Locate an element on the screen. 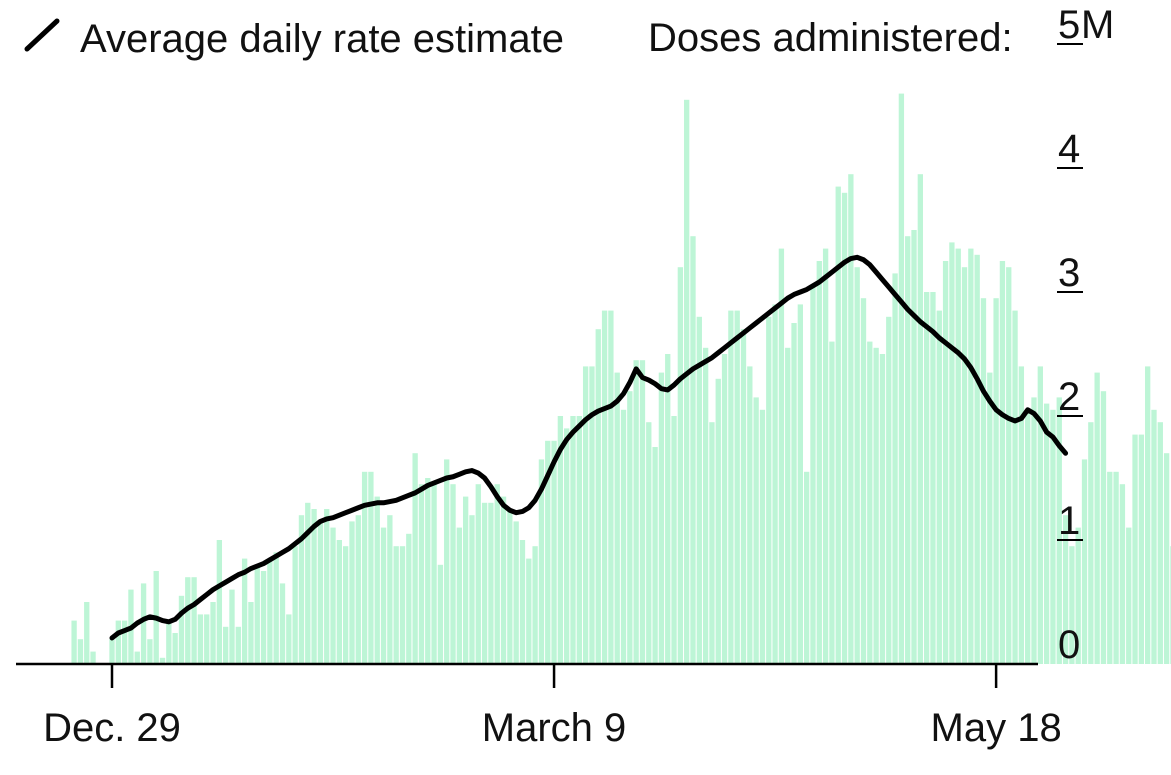  x-tick-label: March 9 is located at coordinates (554, 728).